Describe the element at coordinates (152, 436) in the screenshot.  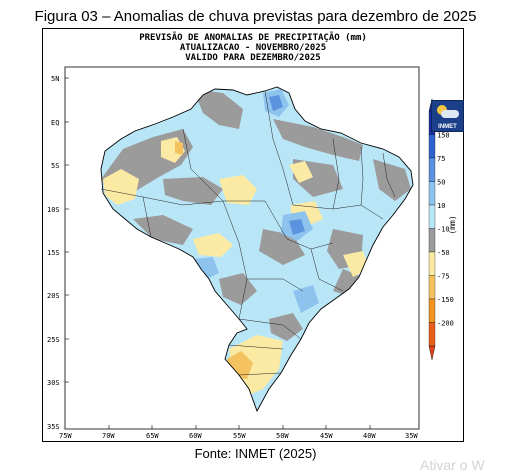
I see `lon-label-65w: 65W` at that location.